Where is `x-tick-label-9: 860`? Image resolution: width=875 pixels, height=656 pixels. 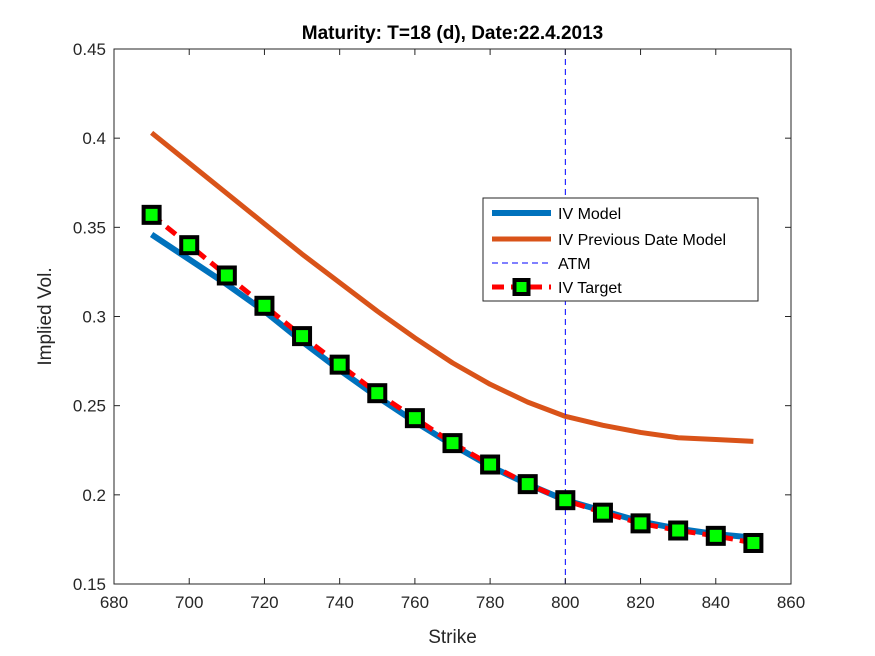 x-tick-label-9: 860 is located at coordinates (791, 602).